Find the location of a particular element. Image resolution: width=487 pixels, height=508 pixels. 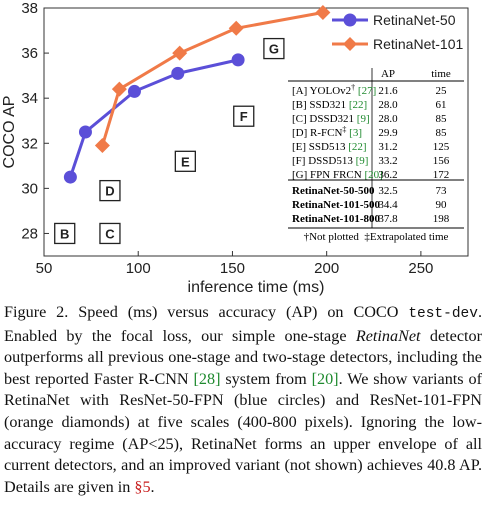

table-cell-ap: 29.9 is located at coordinates (388, 133).